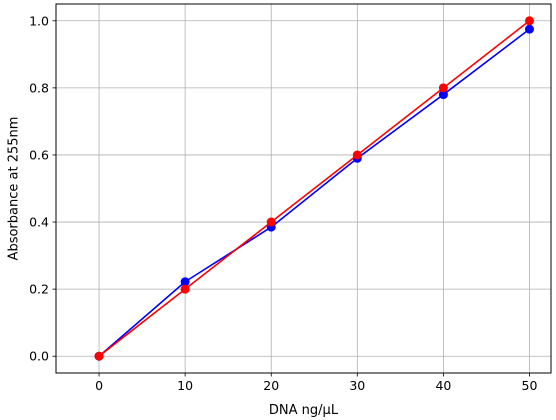 This screenshot has width=556, height=420. Describe the element at coordinates (443, 385) in the screenshot. I see `x-tick-label: 40` at that location.